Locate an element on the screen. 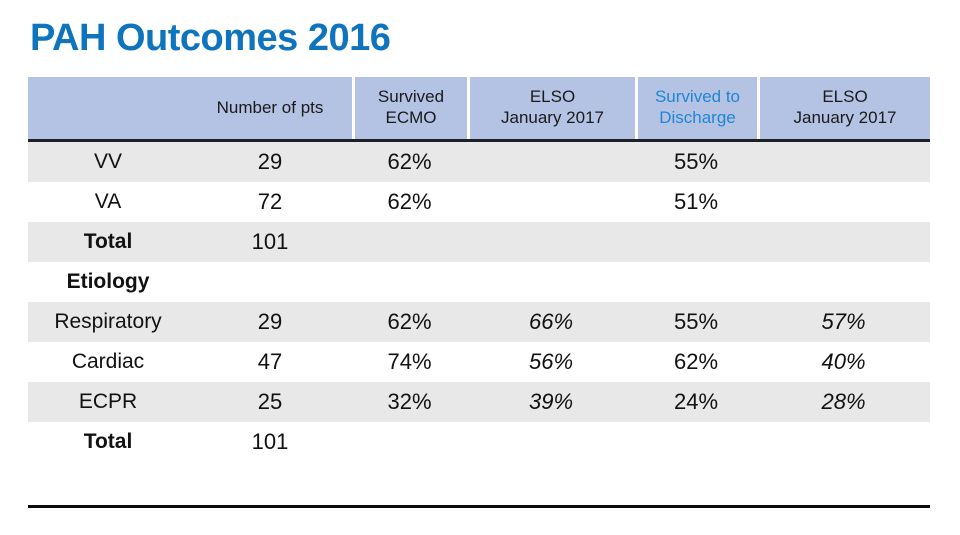 The image size is (960, 535). cardiac-elso-discharge: 40% is located at coordinates (843, 361).